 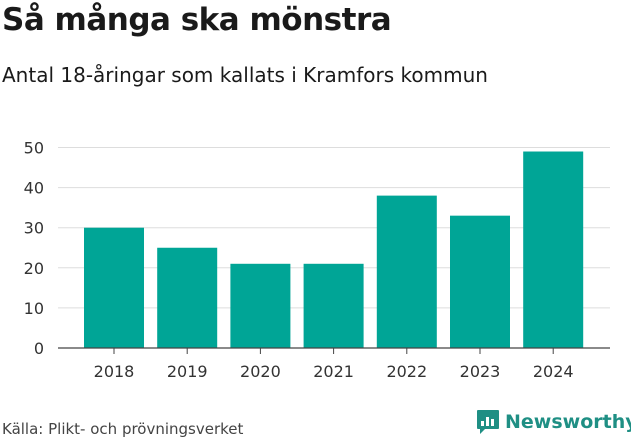 I want to click on x-tick-label: 2018, so click(x=114, y=371).